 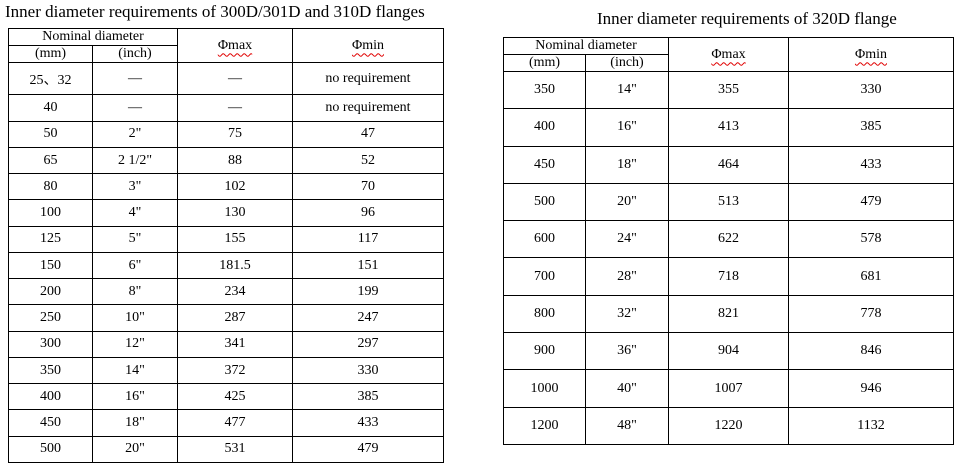 I want to click on table-cell: 65, so click(x=50, y=160).